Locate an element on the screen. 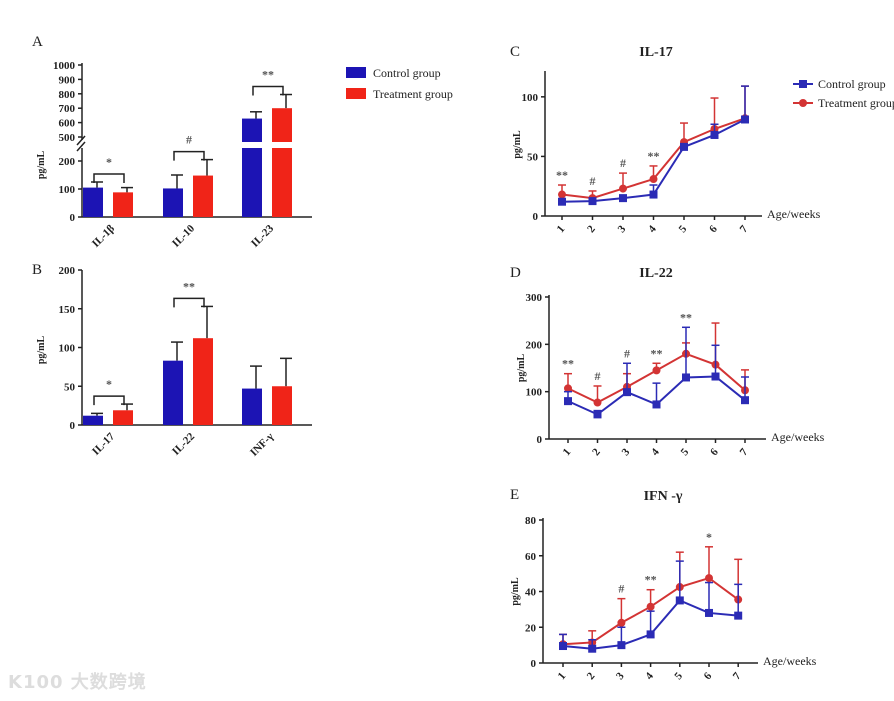 The image size is (894, 701). x-tick-label: IL-17 is located at coordinates (103, 443).